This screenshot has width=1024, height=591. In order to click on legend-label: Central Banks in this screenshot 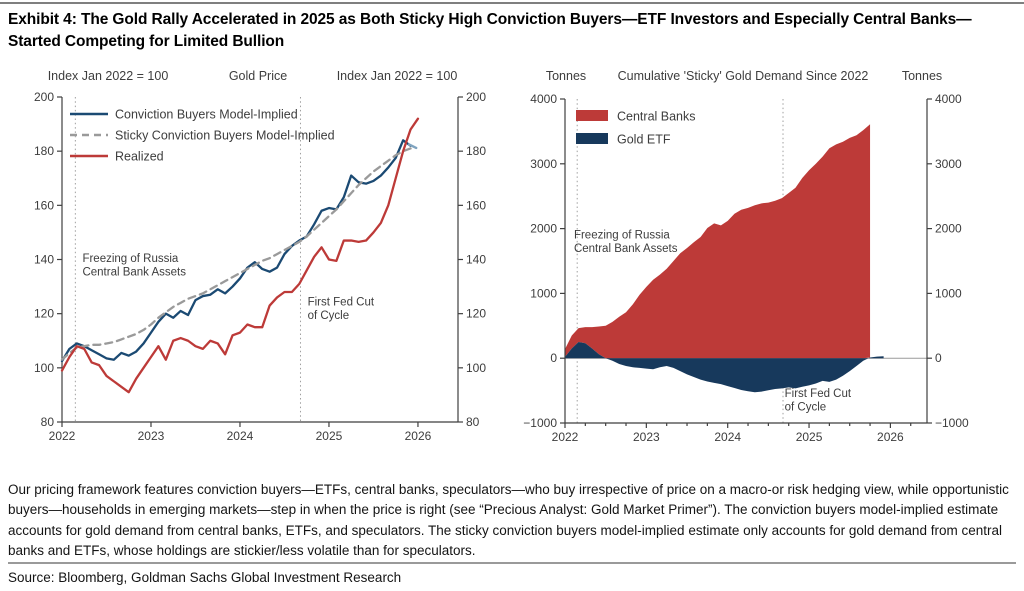, I will do `click(656, 117)`.